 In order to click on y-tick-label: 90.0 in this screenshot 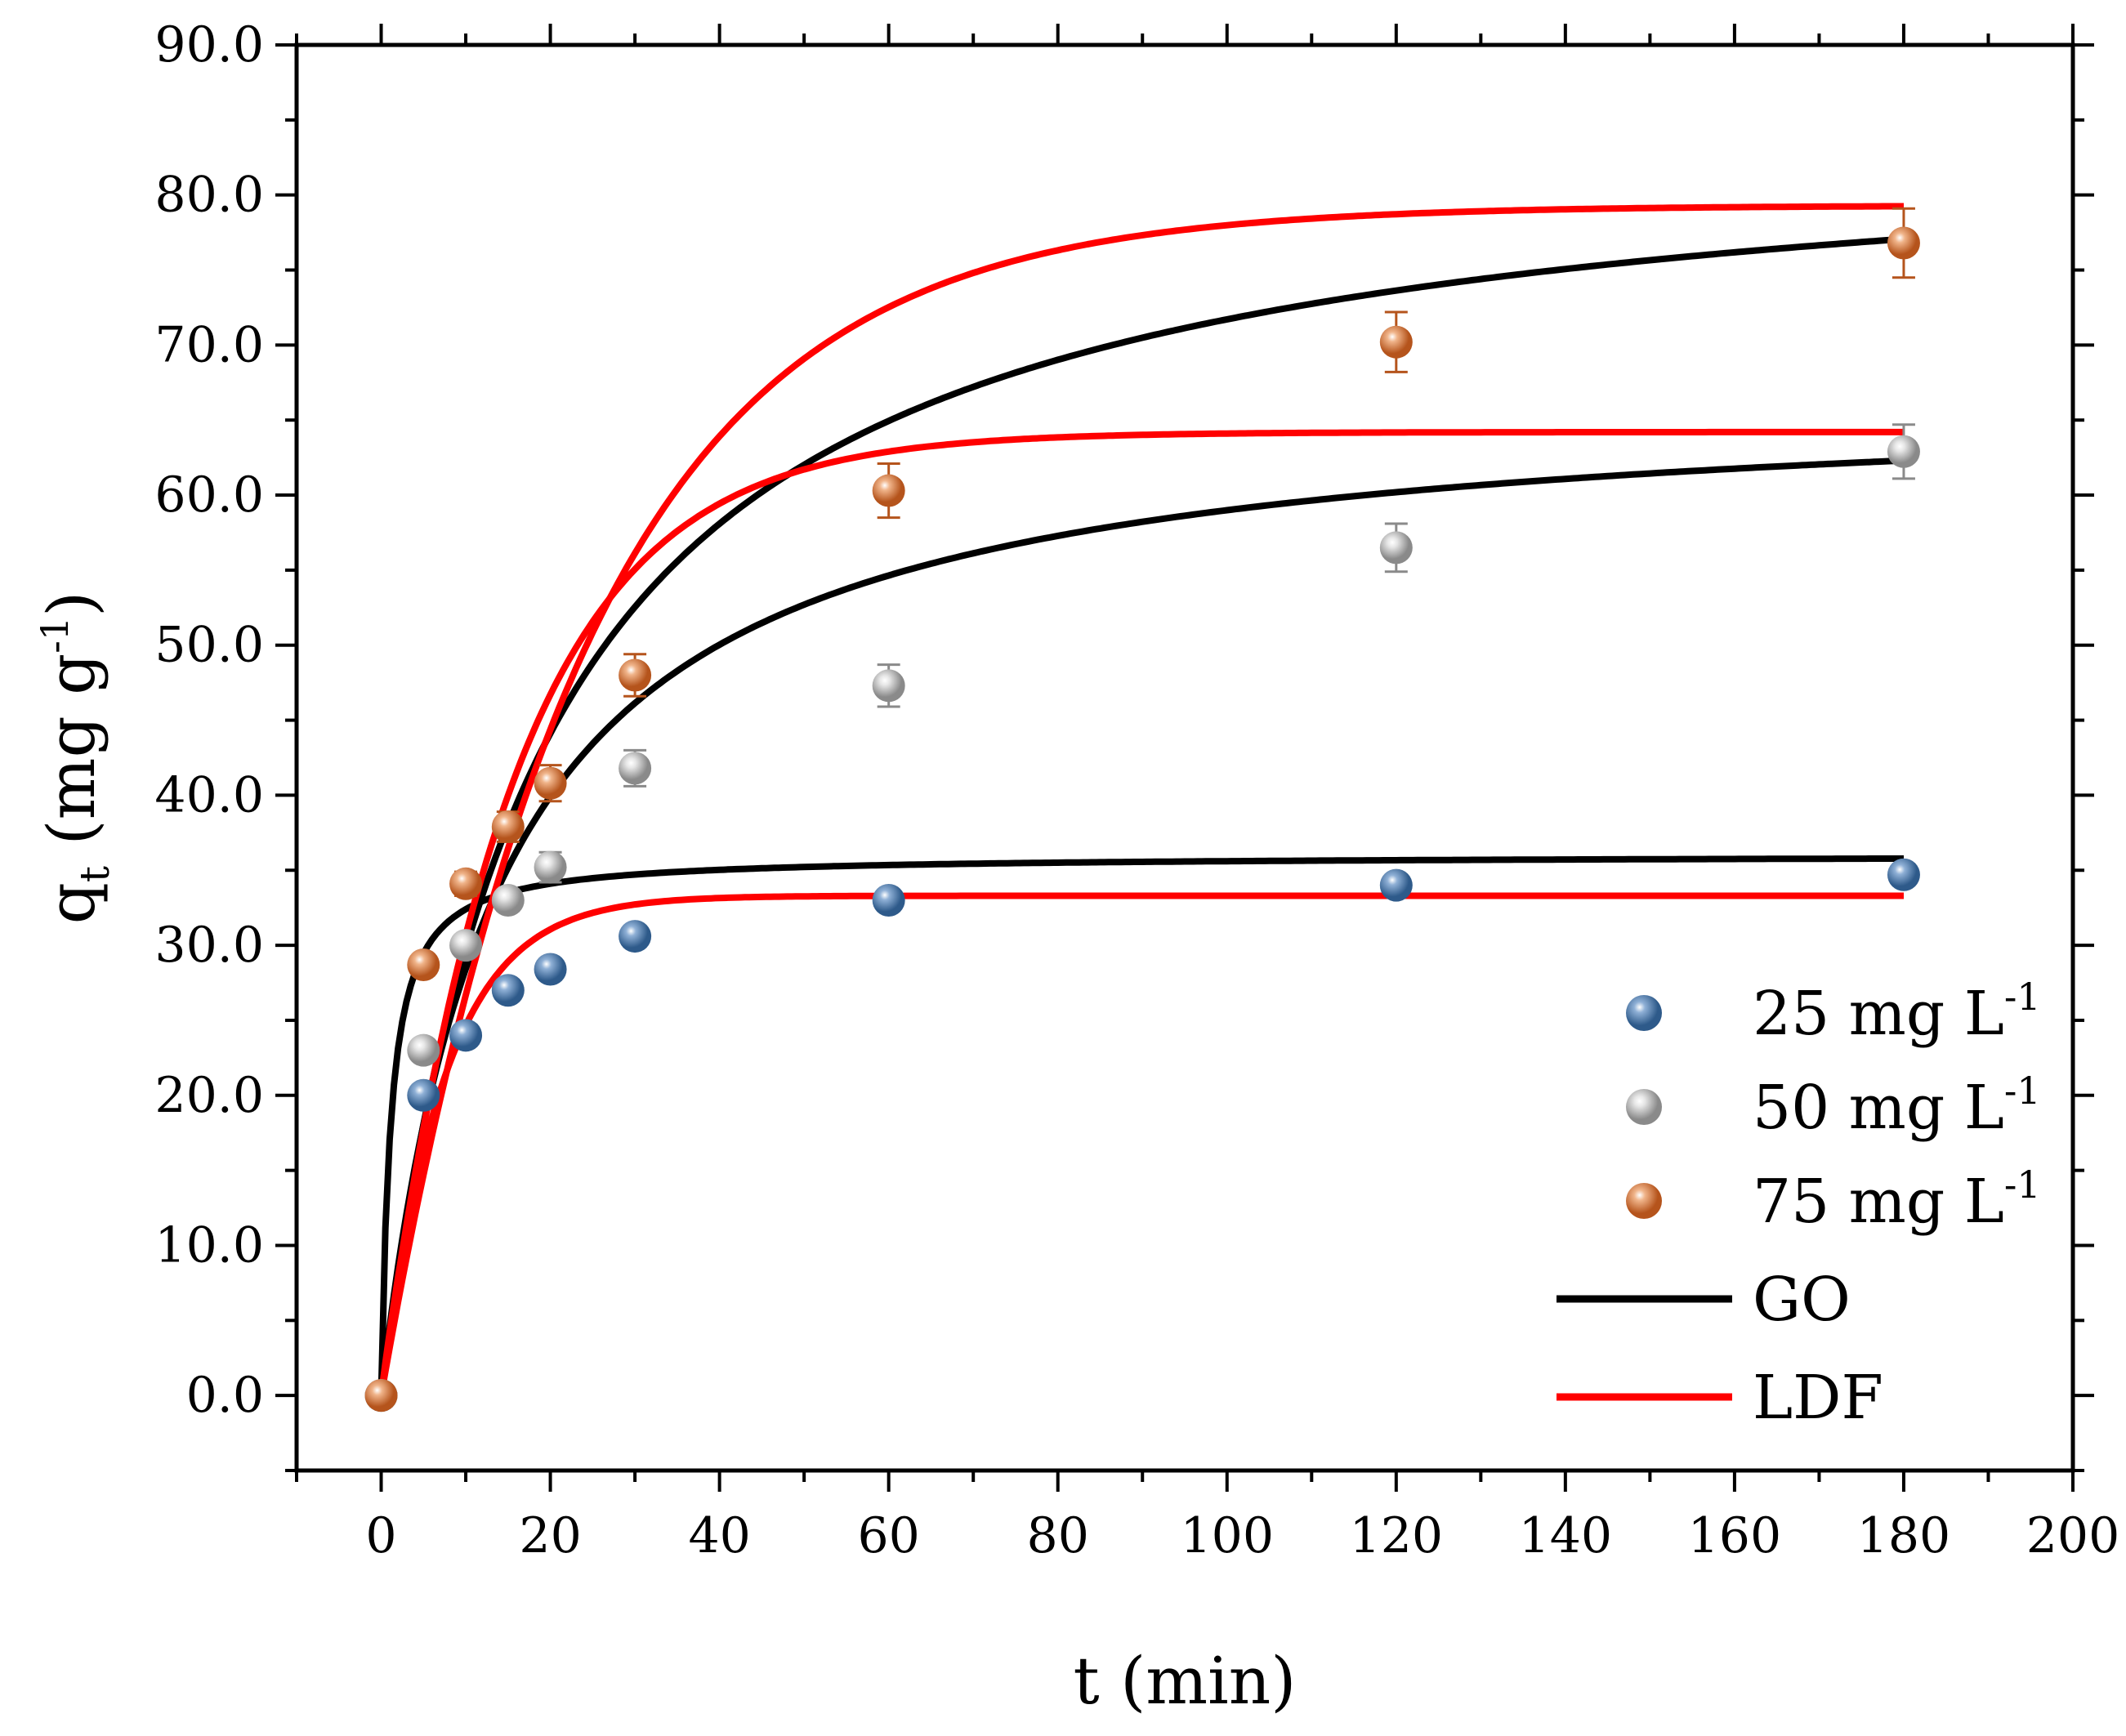, I will do `click(209, 45)`.